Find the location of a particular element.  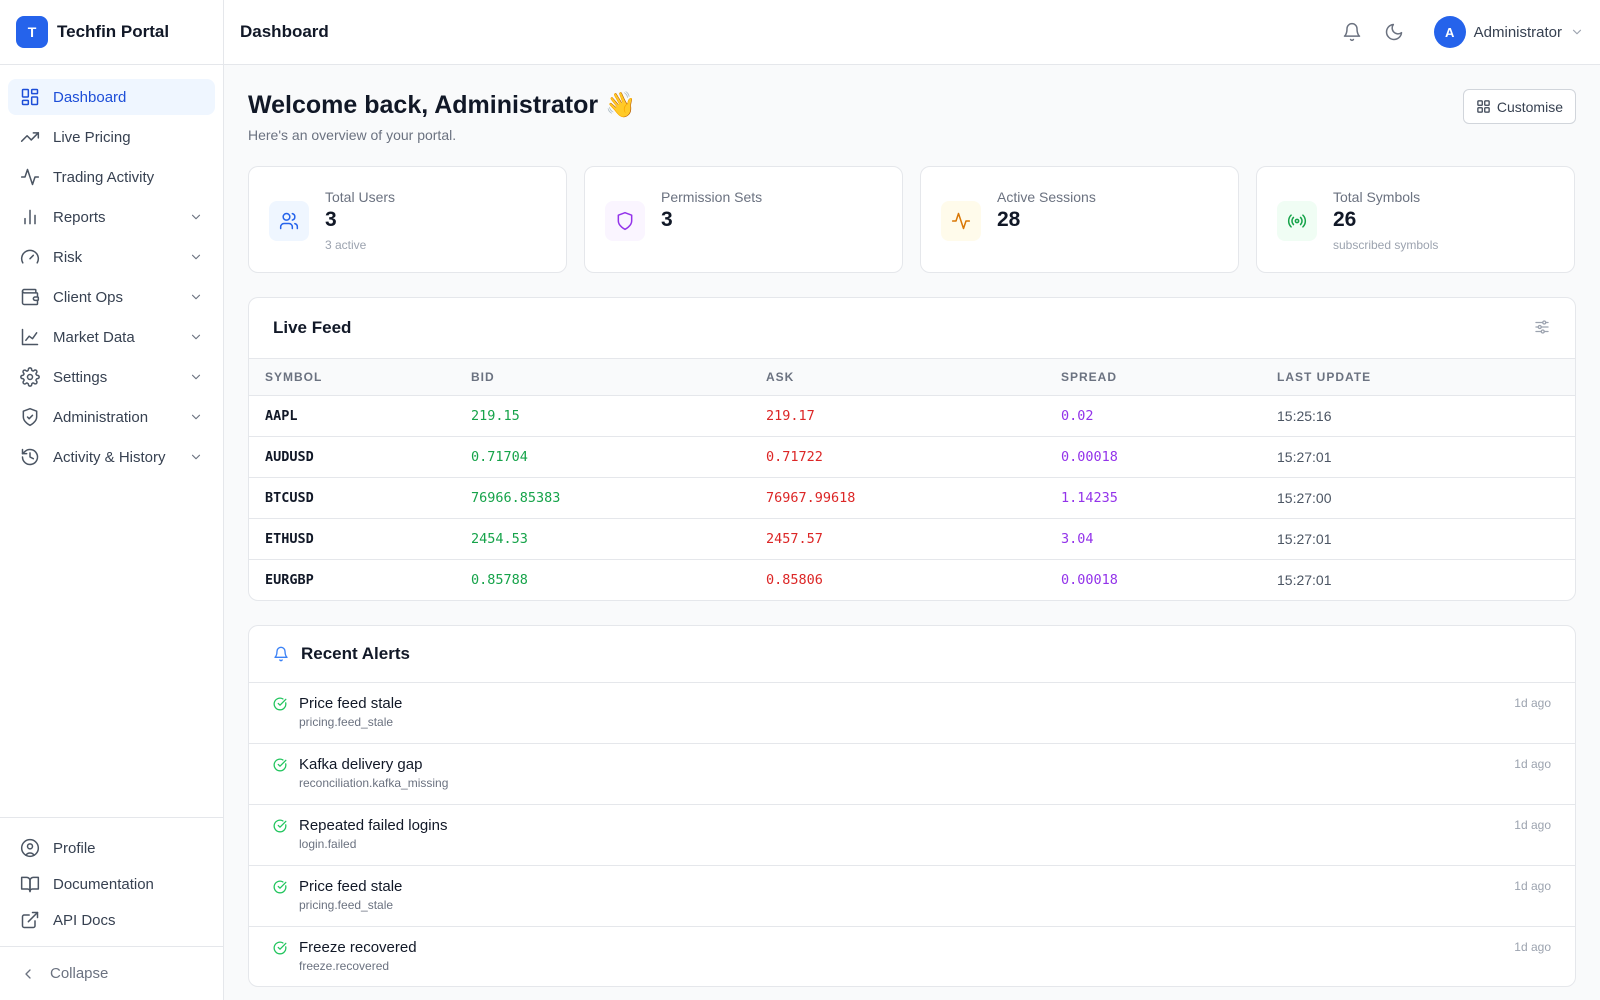

alert-code: pricing.feed_stale is located at coordinates (346, 905).